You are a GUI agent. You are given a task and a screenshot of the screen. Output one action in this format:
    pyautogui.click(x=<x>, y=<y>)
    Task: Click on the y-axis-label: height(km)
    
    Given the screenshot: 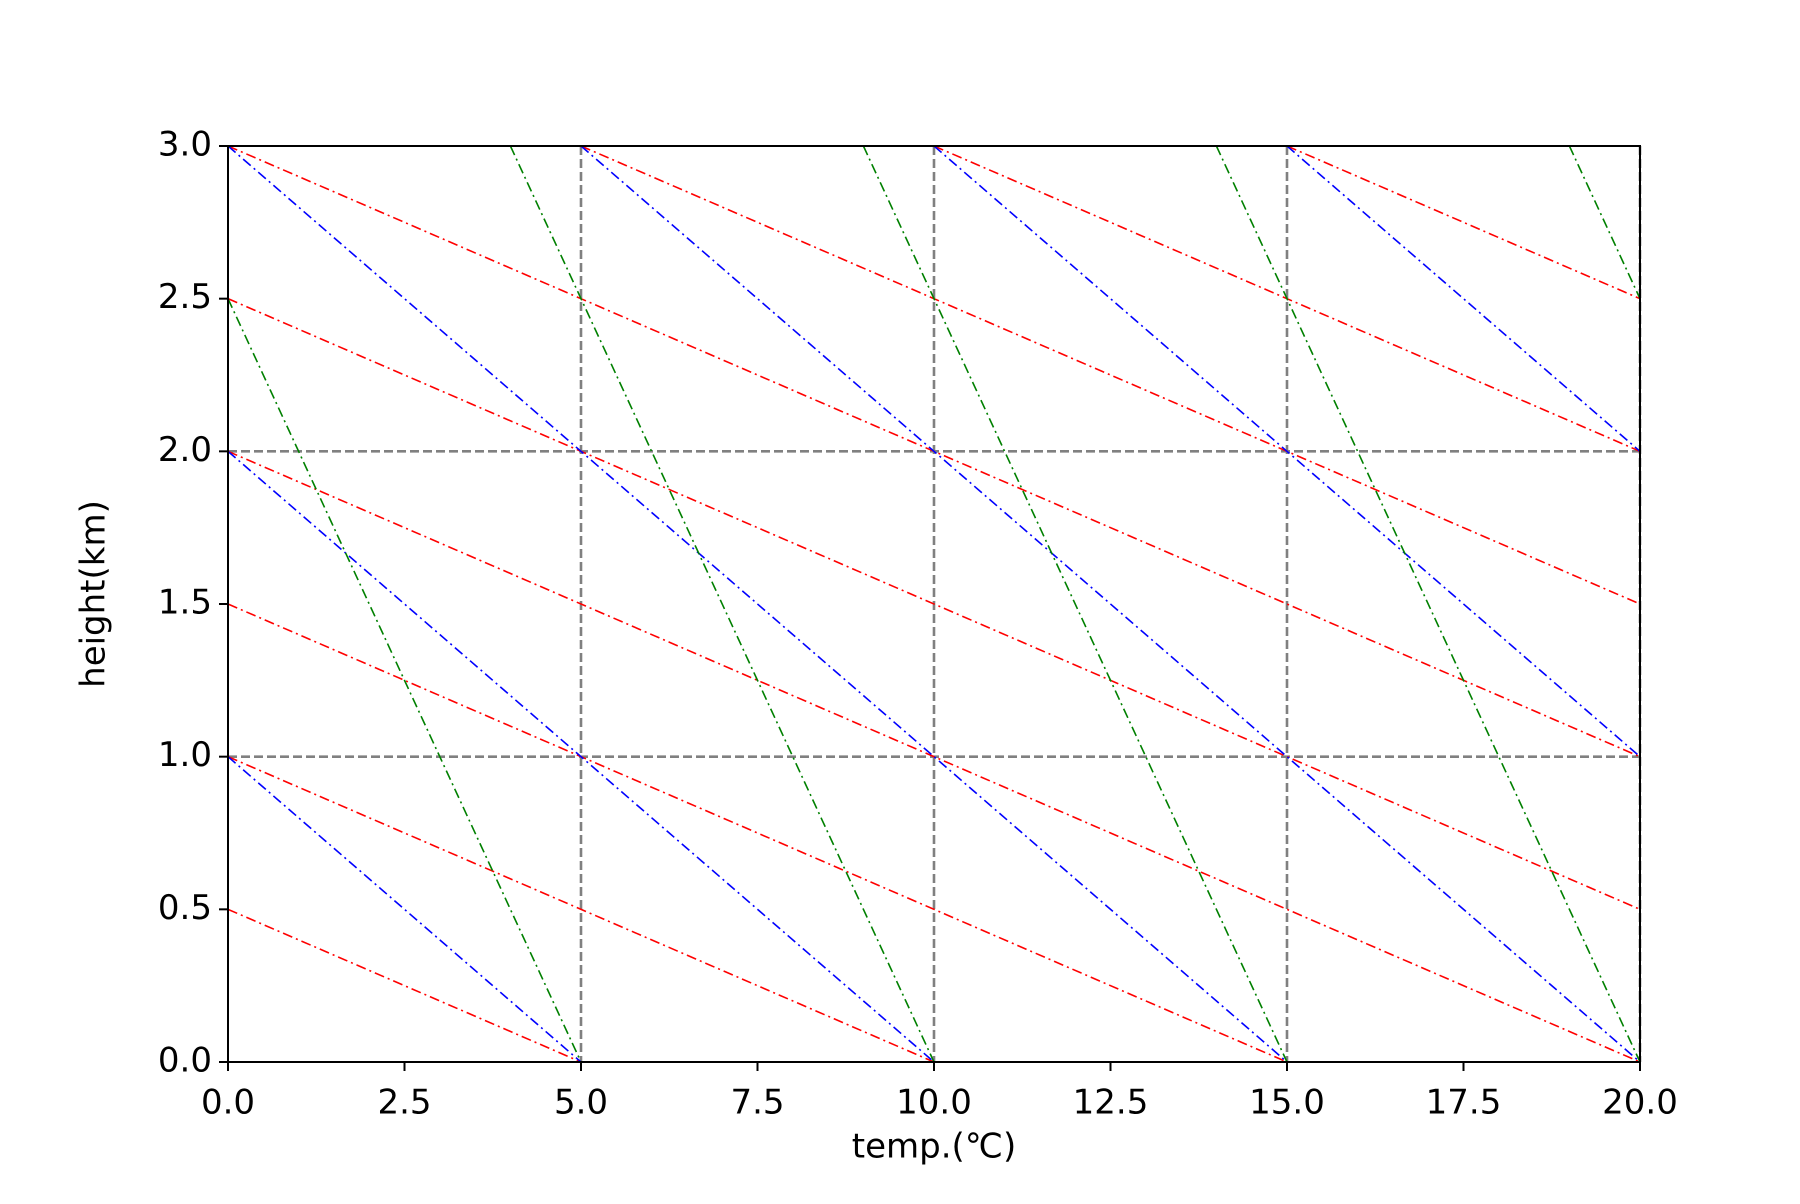 What is the action you would take?
    pyautogui.click(x=94, y=594)
    